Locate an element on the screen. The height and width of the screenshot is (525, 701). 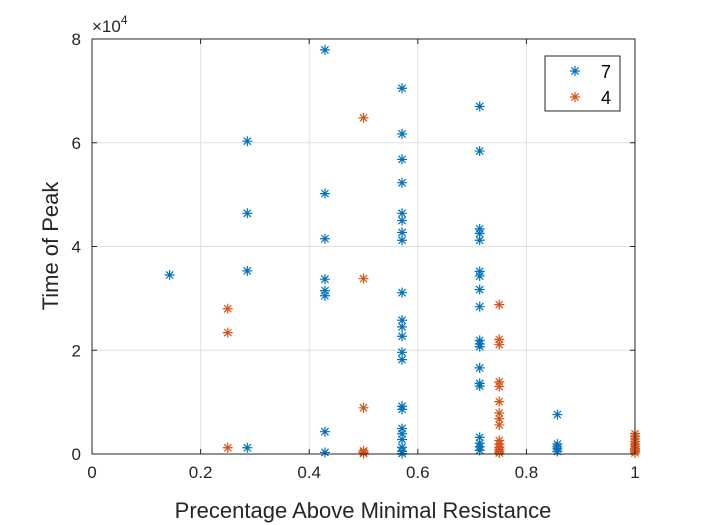
x-tick-label: 0.2 is located at coordinates (201, 472).